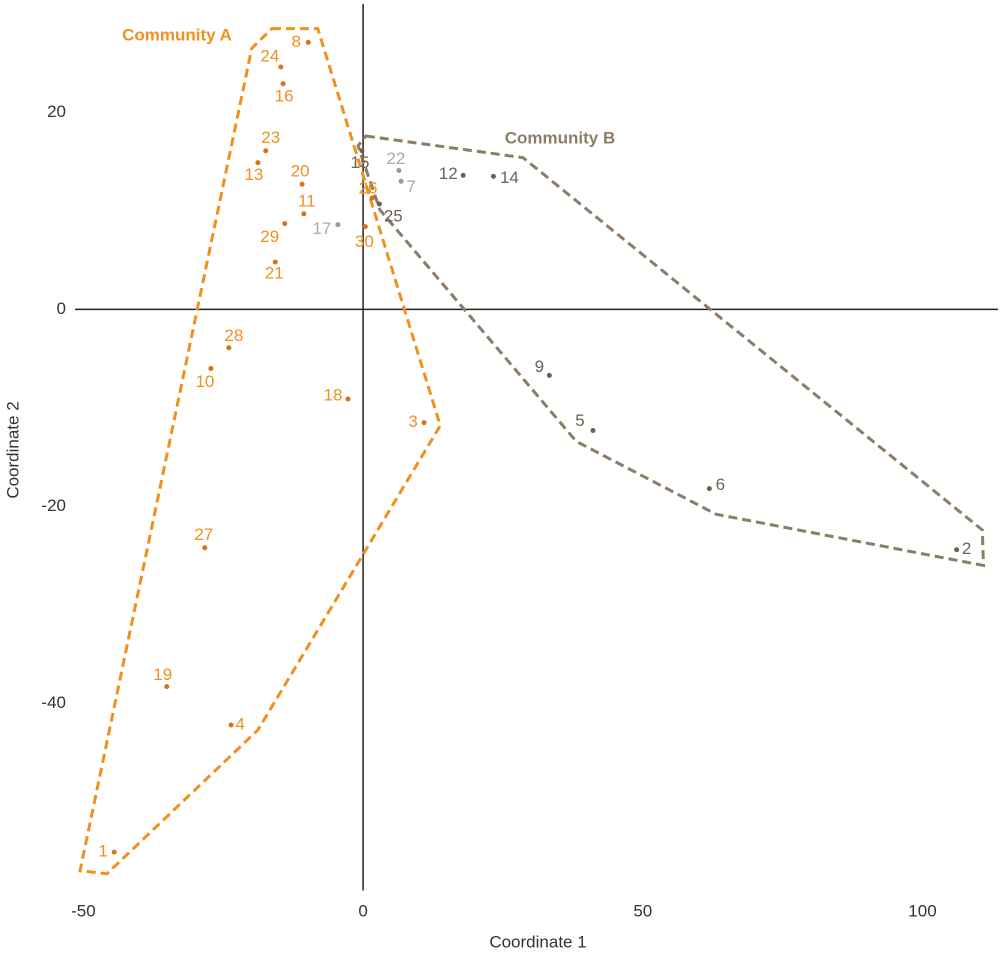 This screenshot has width=1000, height=963. I want to click on point-label: 10, so click(204, 381).